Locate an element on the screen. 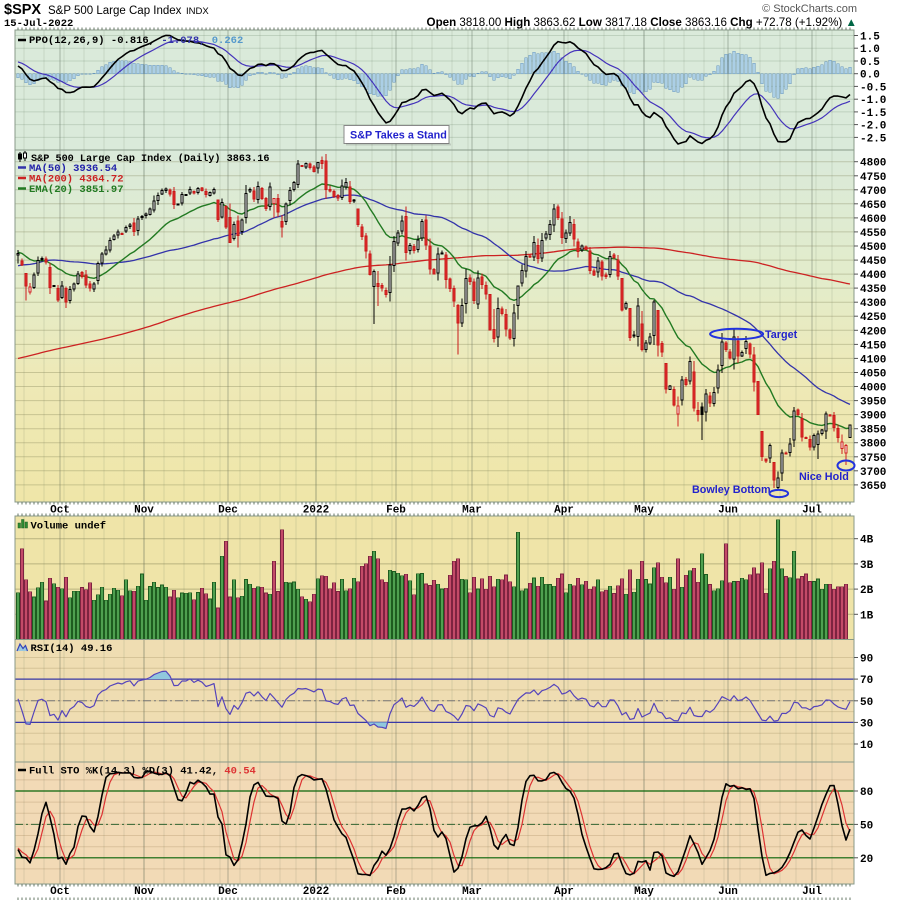 The image size is (900, 905). svg-text: © StockCharts.com is located at coordinates (809, 9).